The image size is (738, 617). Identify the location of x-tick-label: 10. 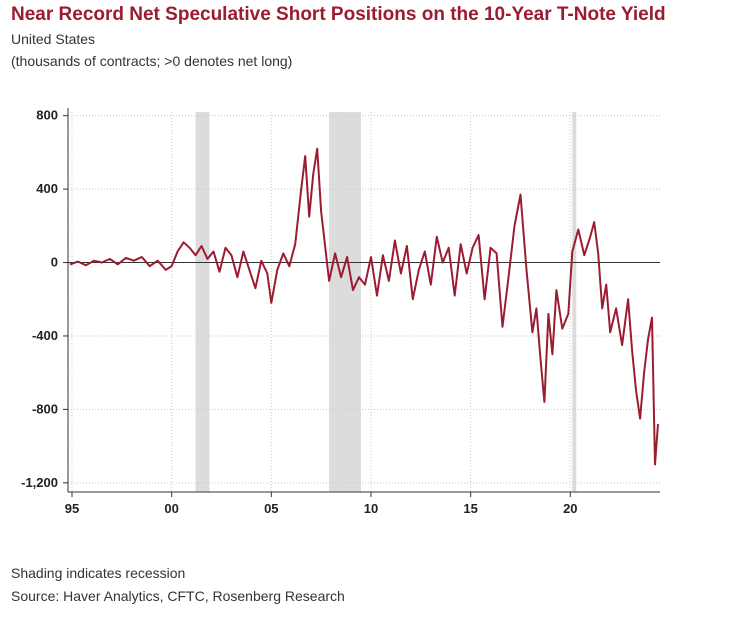
(371, 508).